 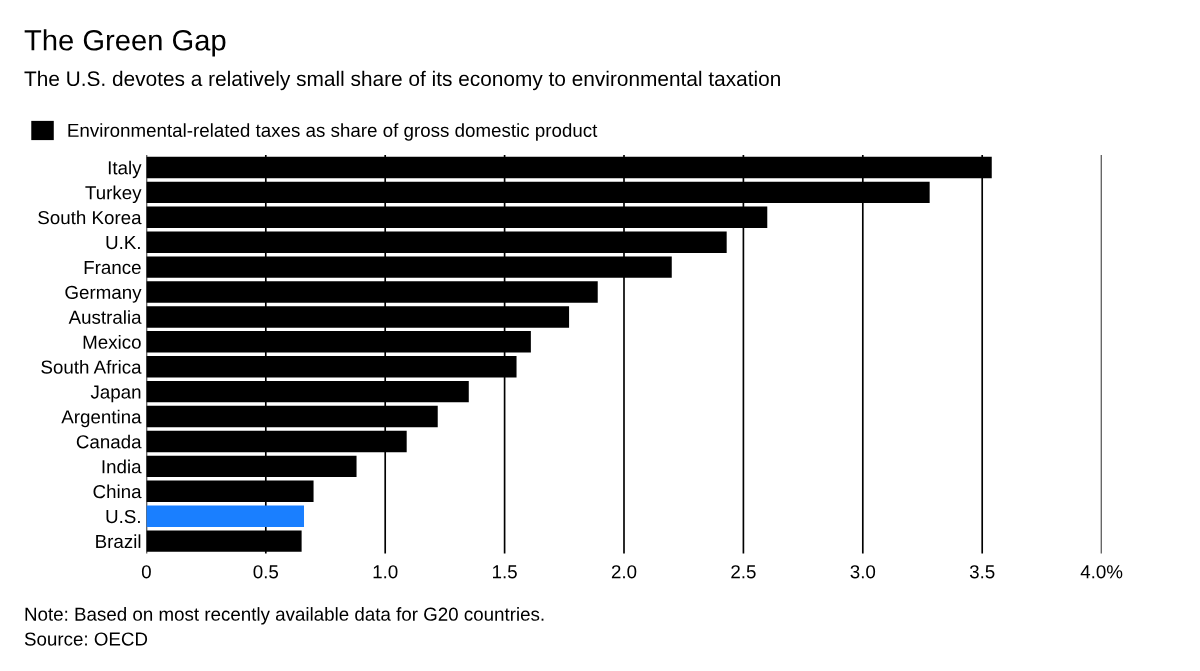 I want to click on y-tick-label: China, so click(x=117, y=491).